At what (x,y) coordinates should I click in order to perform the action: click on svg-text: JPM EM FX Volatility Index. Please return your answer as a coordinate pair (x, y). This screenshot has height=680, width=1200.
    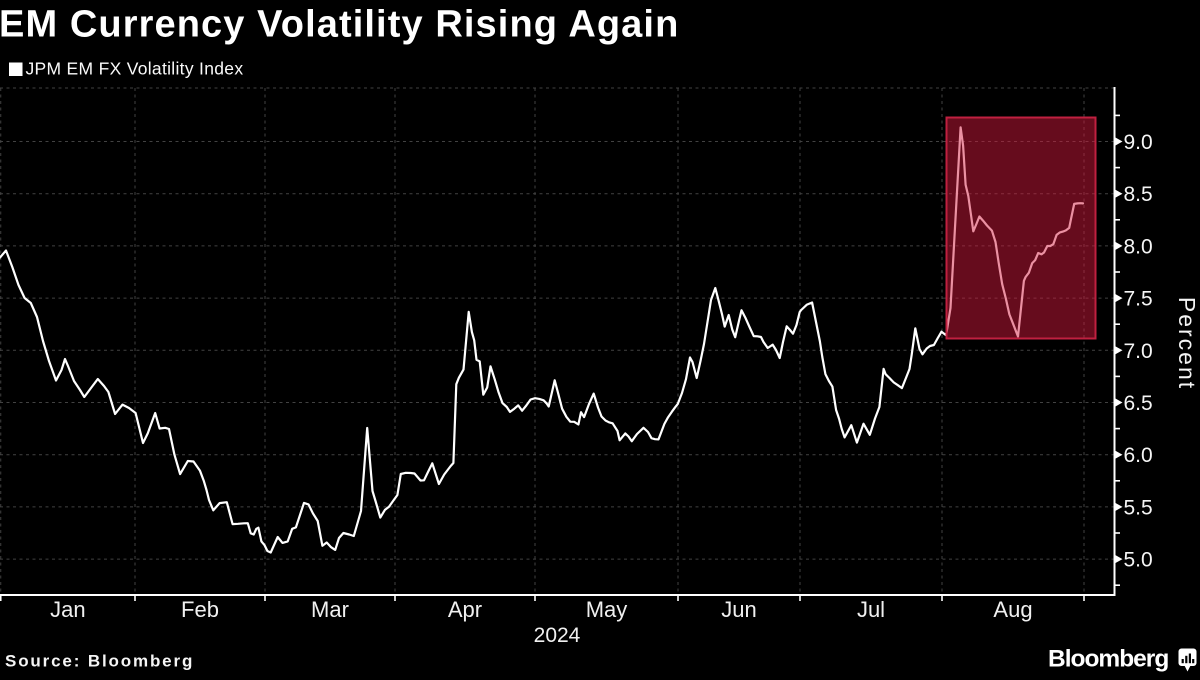
    Looking at the image, I should click on (135, 69).